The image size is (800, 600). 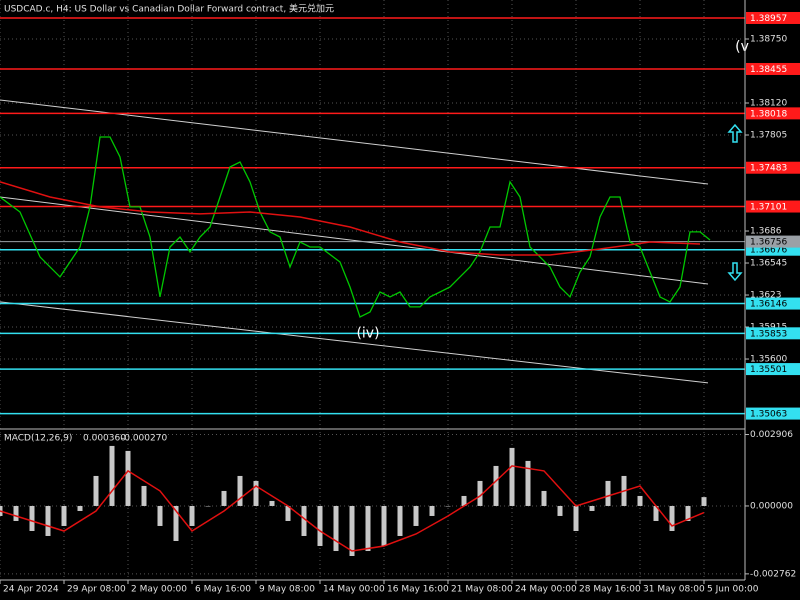 I want to click on y-tick-label: 0.002906, so click(x=771, y=435).